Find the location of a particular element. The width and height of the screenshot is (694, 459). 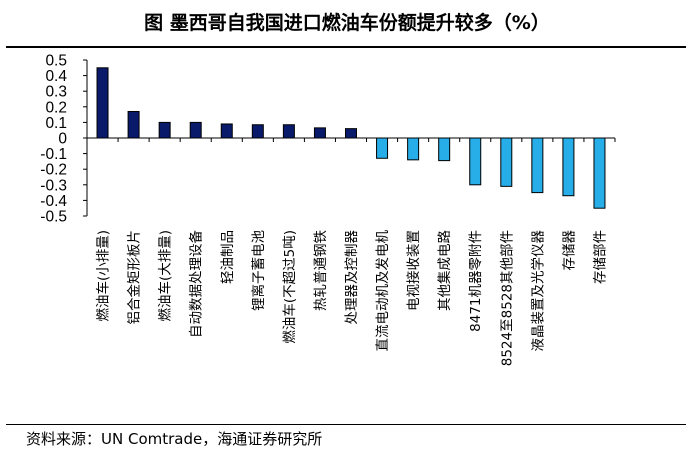

category-label: 锂离子蓄电池 is located at coordinates (258, 270).